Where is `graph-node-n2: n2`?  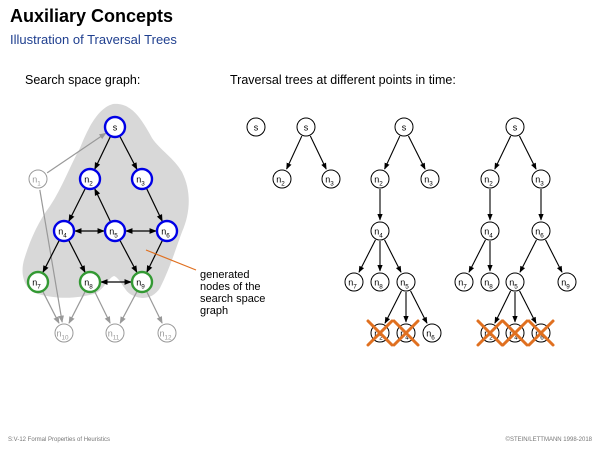 graph-node-n2: n2 is located at coordinates (90, 179).